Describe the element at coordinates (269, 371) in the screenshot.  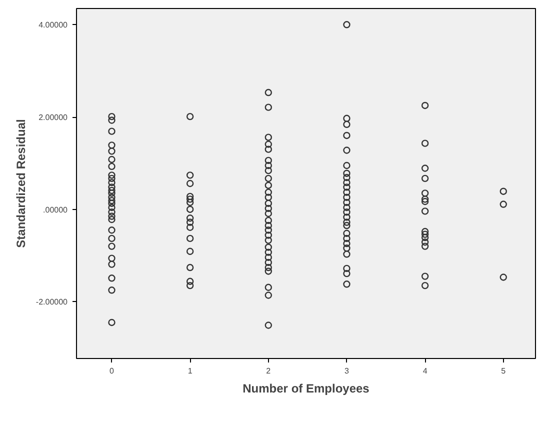
I see `x-tick-label: 2` at that location.